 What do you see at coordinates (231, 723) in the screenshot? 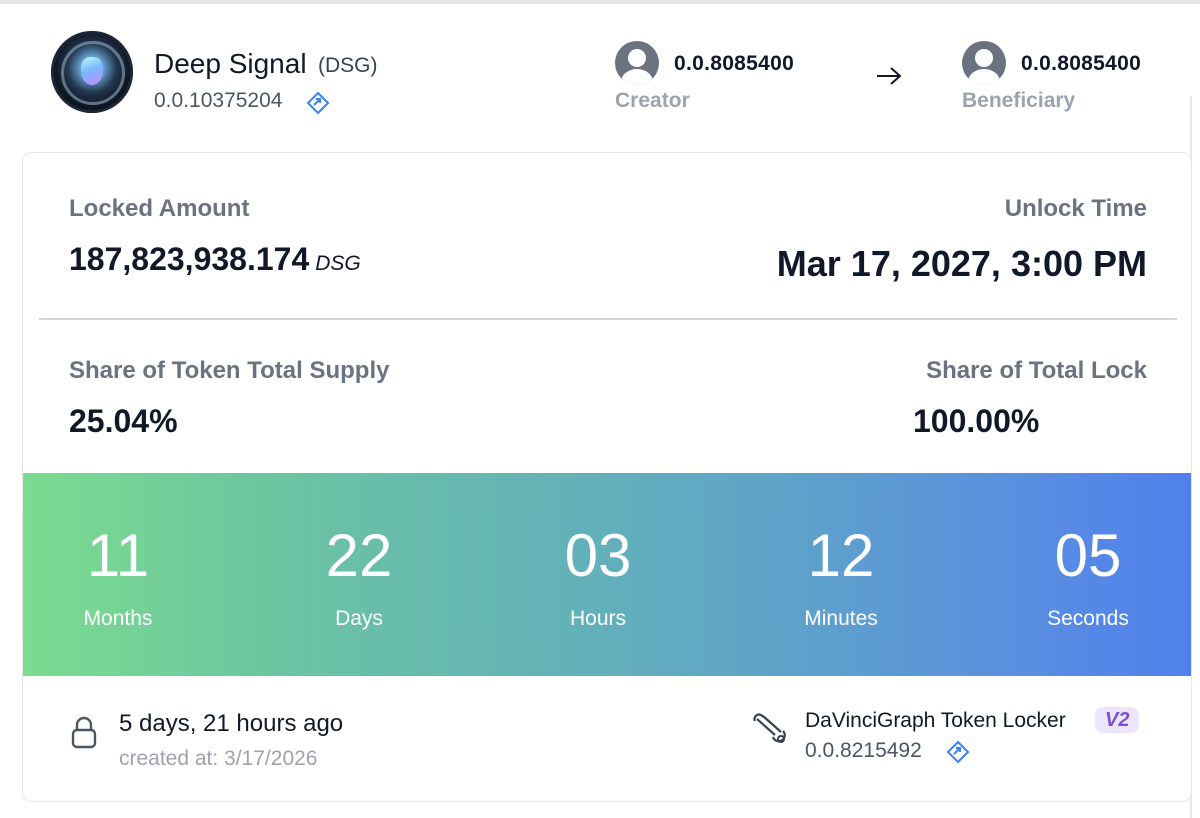
I see `created-relative-time: 5 days, 21 hours ago` at bounding box center [231, 723].